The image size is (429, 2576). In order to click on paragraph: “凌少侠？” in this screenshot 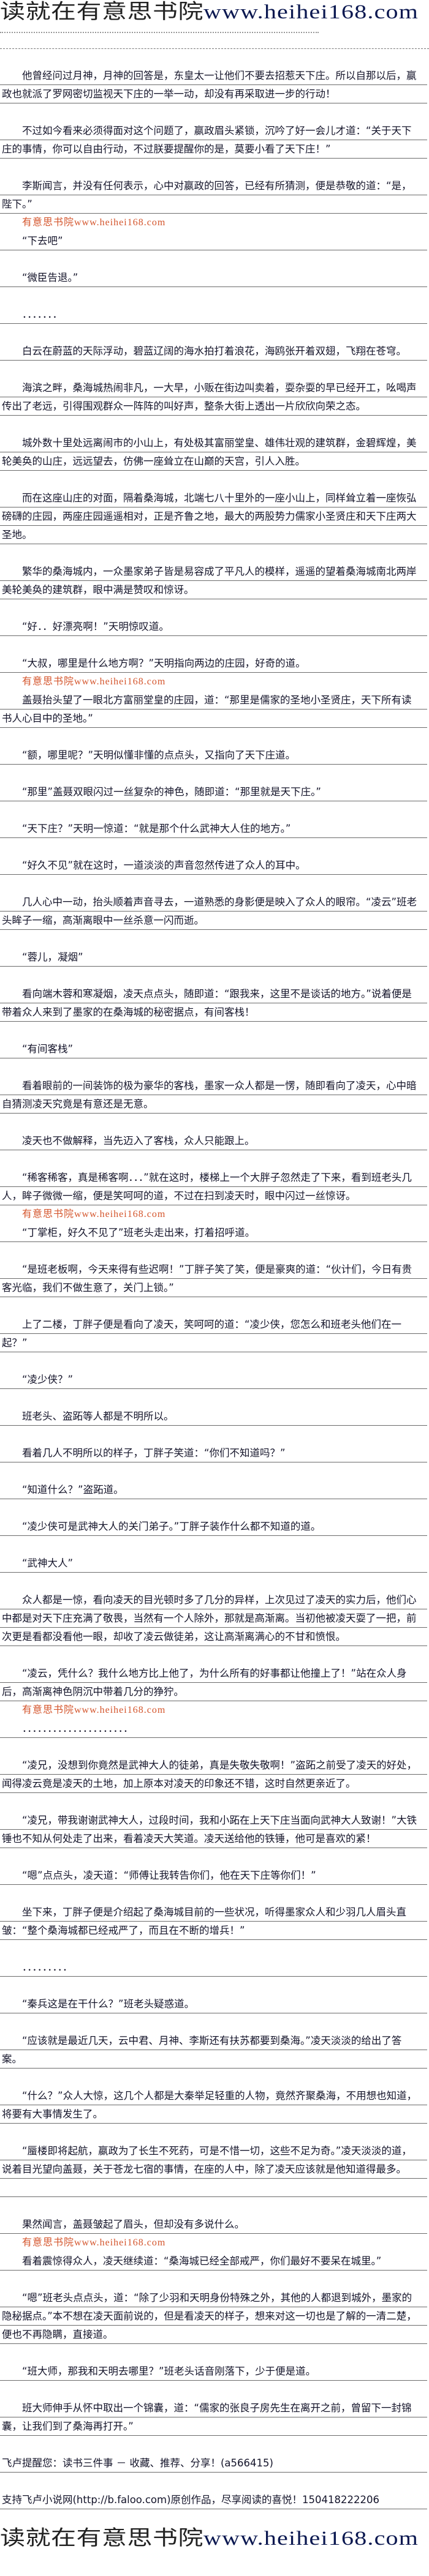, I will do `click(214, 1380)`.